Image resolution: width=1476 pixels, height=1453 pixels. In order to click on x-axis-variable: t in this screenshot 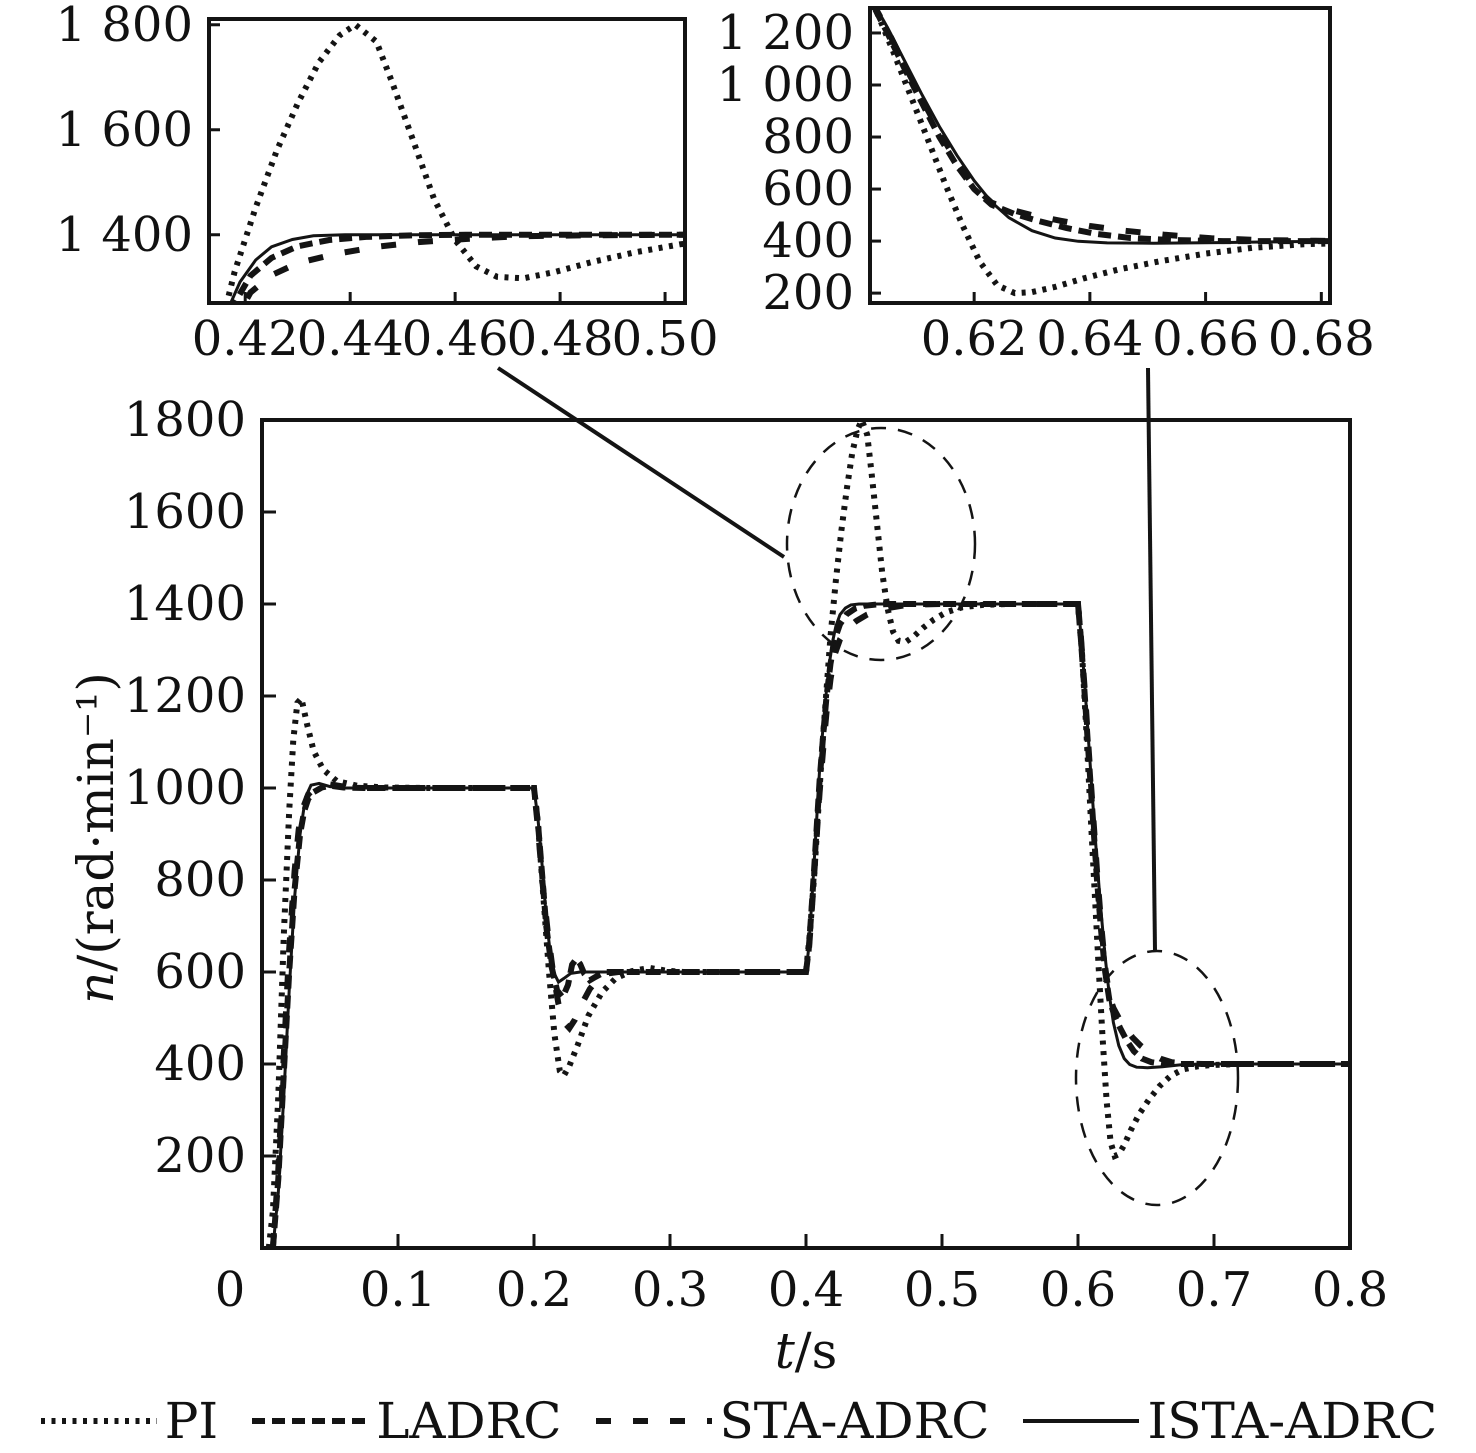, I will do `click(784, 1351)`.